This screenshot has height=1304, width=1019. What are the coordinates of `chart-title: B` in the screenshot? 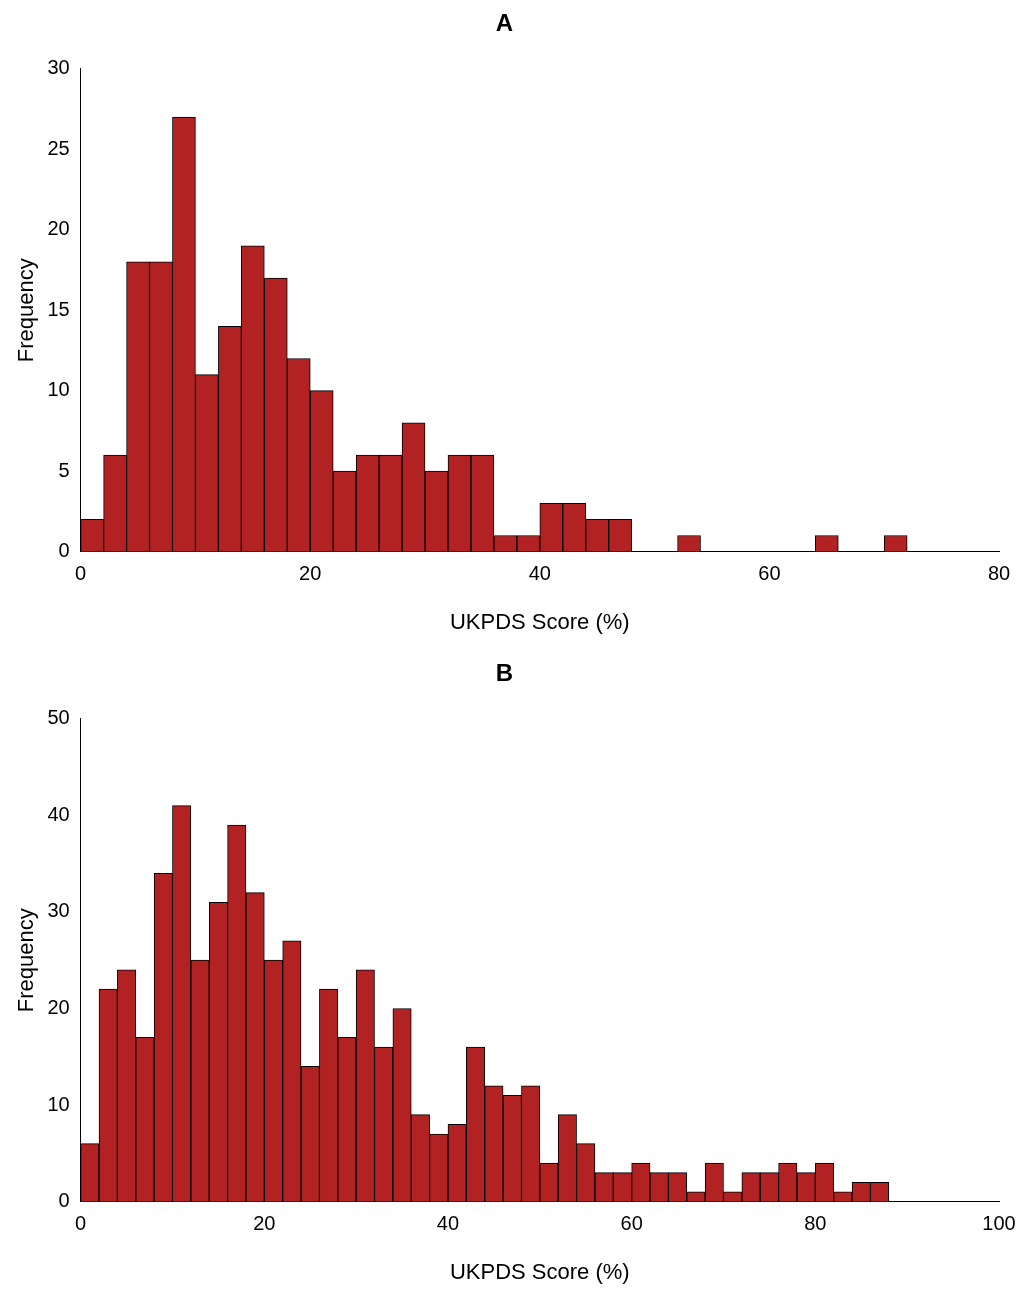 It's located at (504, 673).